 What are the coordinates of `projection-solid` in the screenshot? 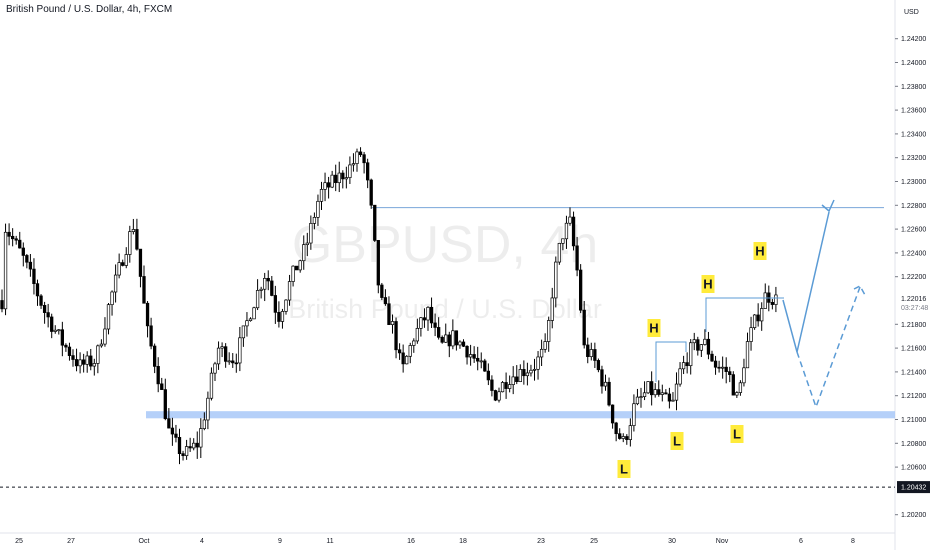 It's located at (806, 282).